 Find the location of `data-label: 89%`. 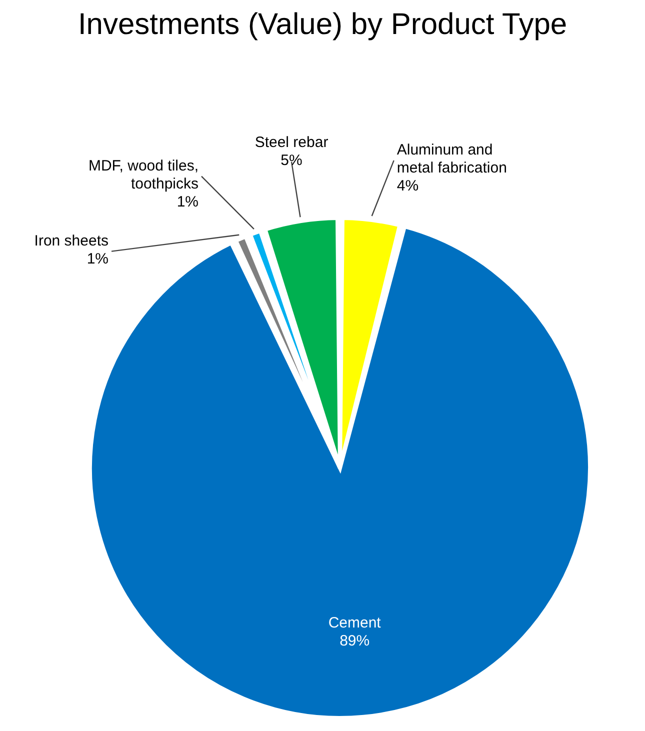

data-label: 89% is located at coordinates (355, 641).